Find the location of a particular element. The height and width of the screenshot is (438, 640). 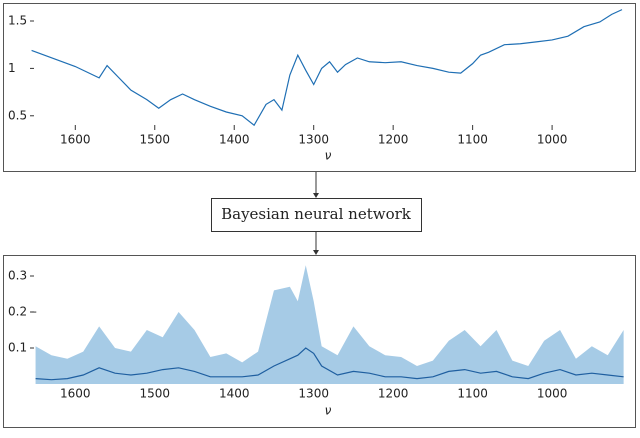

y-tick-label: 1.5 is located at coordinates (17, 21).